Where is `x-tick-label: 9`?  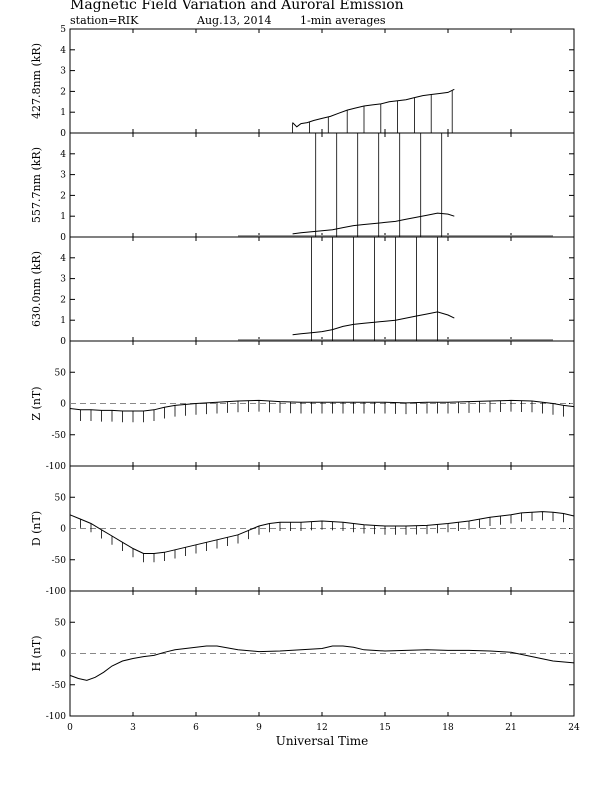 x-tick-label: 9 is located at coordinates (259, 728).